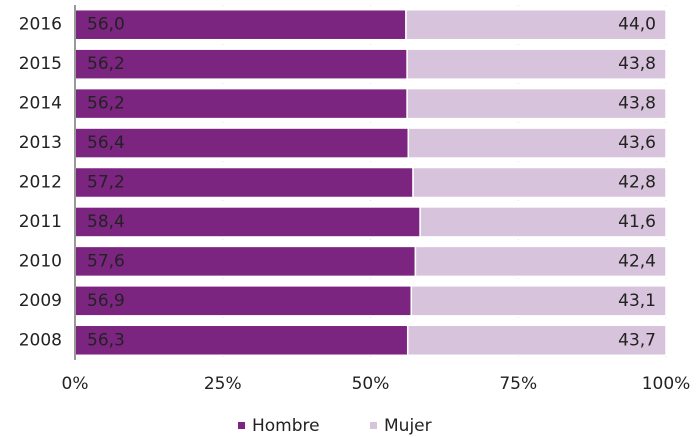 This screenshot has width=697, height=437. I want to click on data-label: 57,6, so click(106, 261).